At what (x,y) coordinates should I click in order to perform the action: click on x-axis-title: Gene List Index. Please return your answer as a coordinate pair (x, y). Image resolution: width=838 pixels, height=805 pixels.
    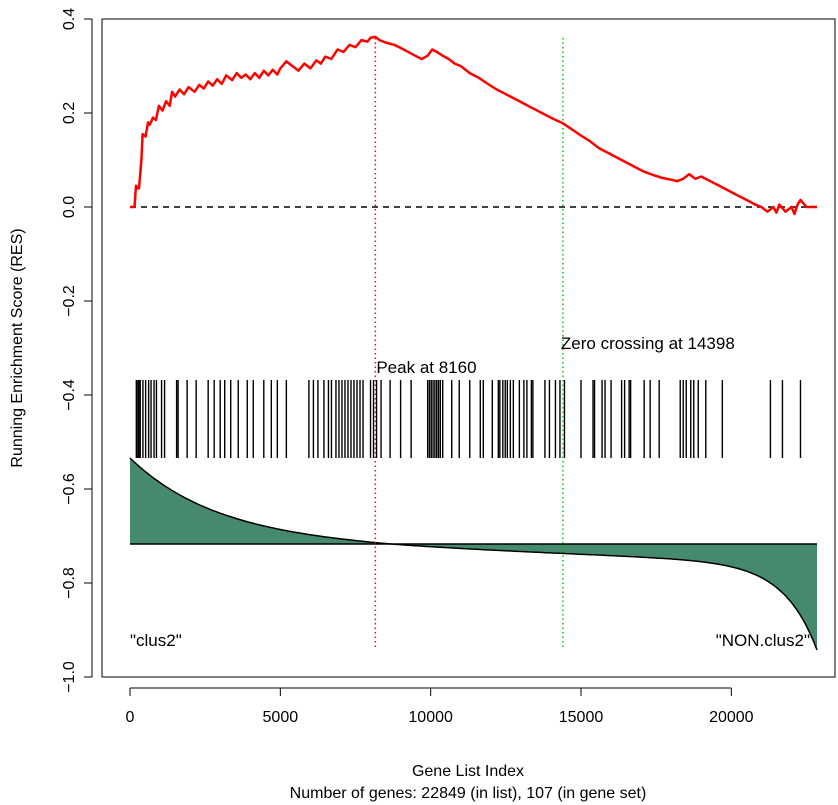
    Looking at the image, I should click on (468, 771).